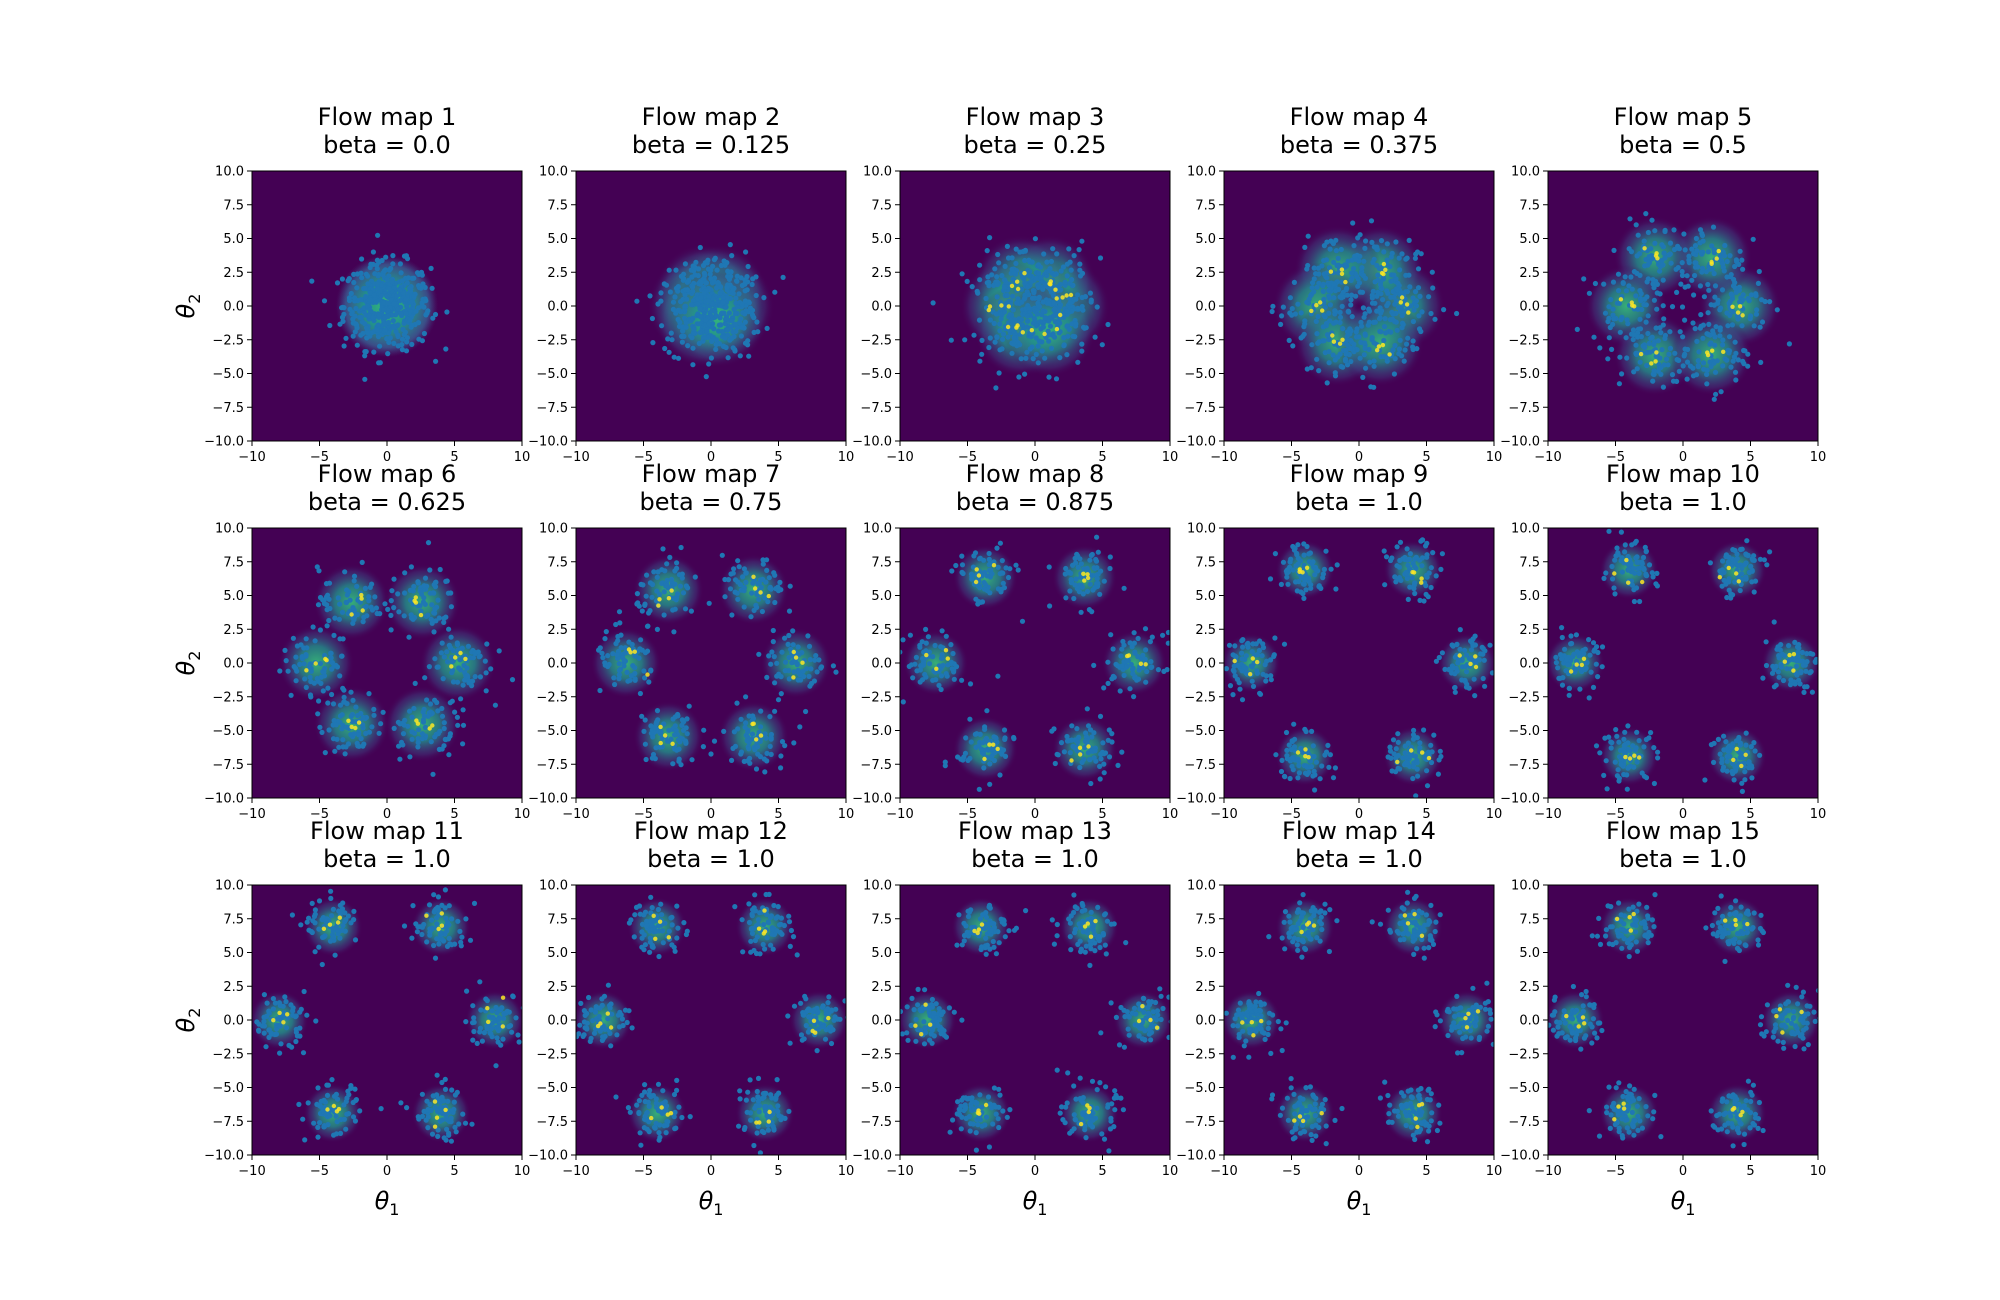 The width and height of the screenshot is (2000, 1300). What do you see at coordinates (1200, 374) in the screenshot?
I see `y-tick-label: −5.0` at bounding box center [1200, 374].